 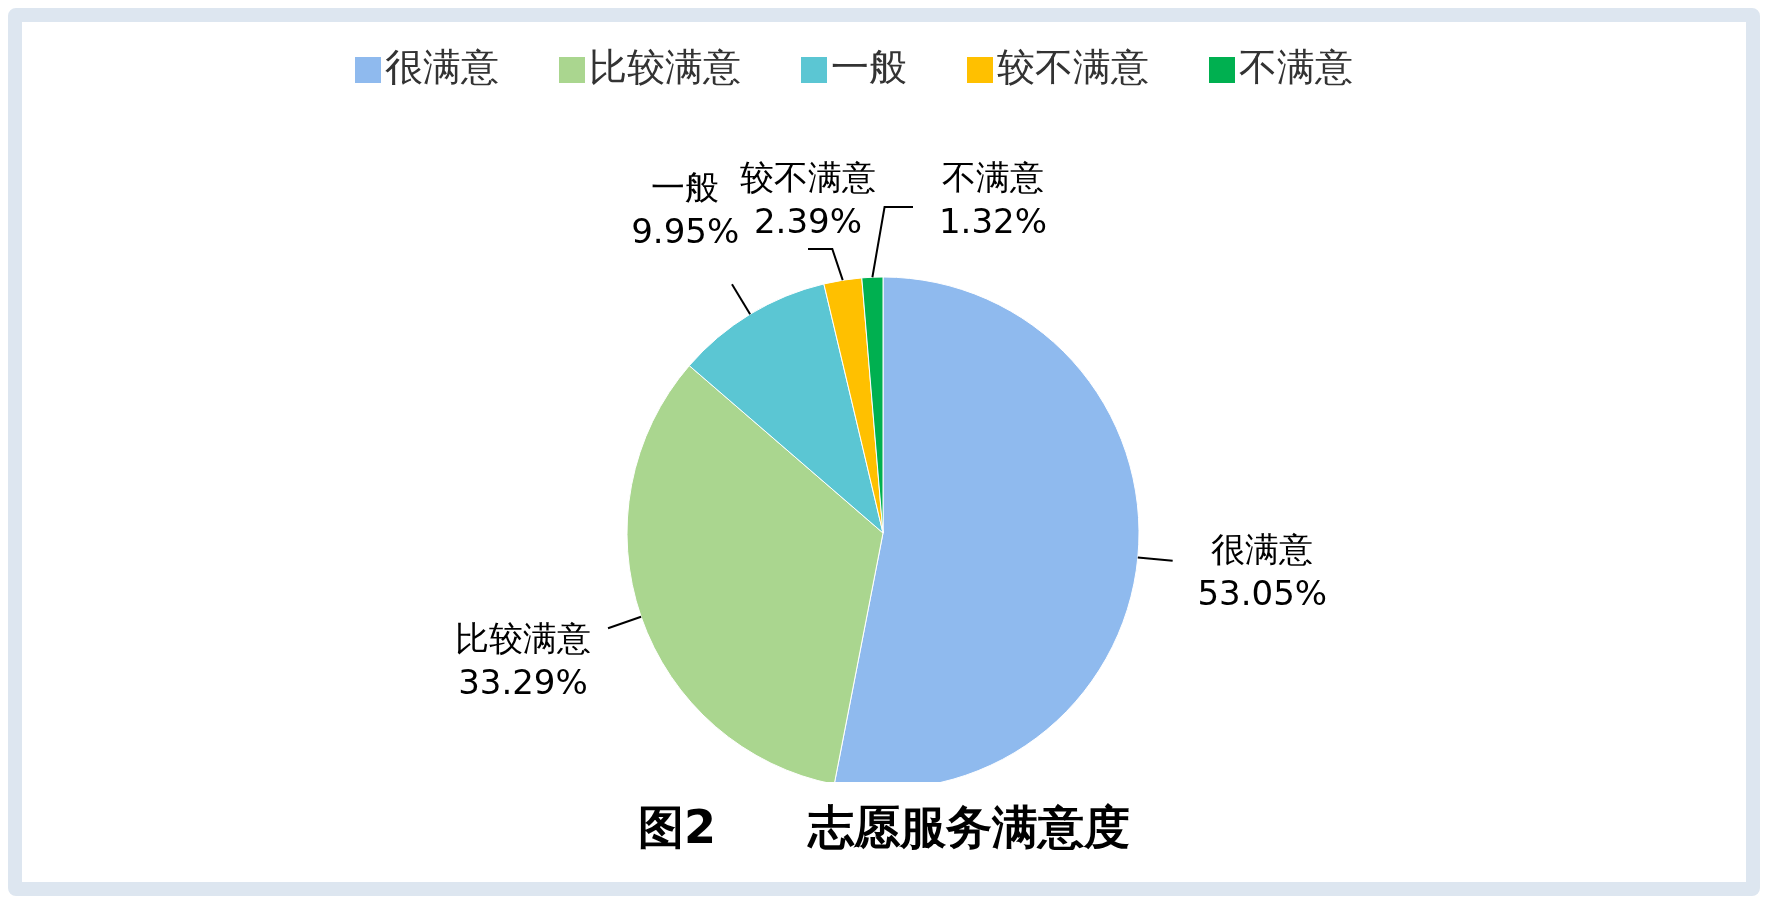 I want to click on data-label: 53.05%, so click(x=1262, y=593).